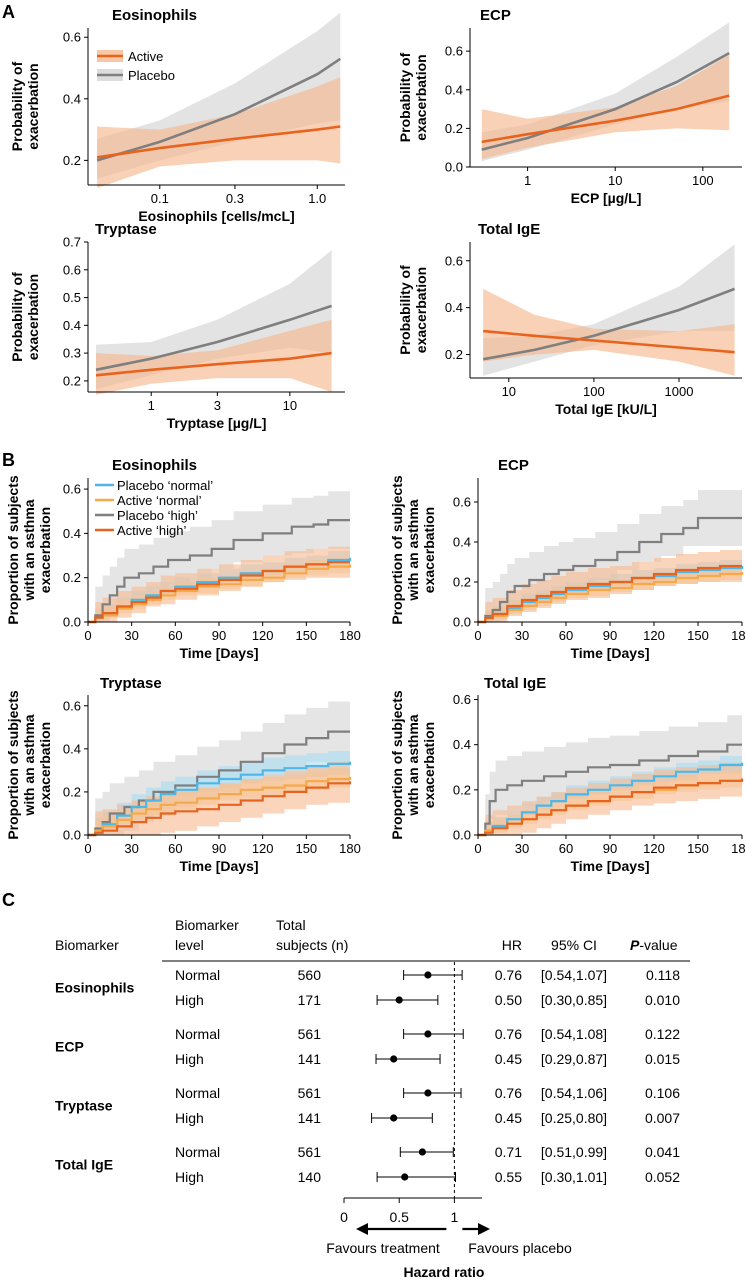  I want to click on row-ci: [0.54,1.08], so click(574, 1034).